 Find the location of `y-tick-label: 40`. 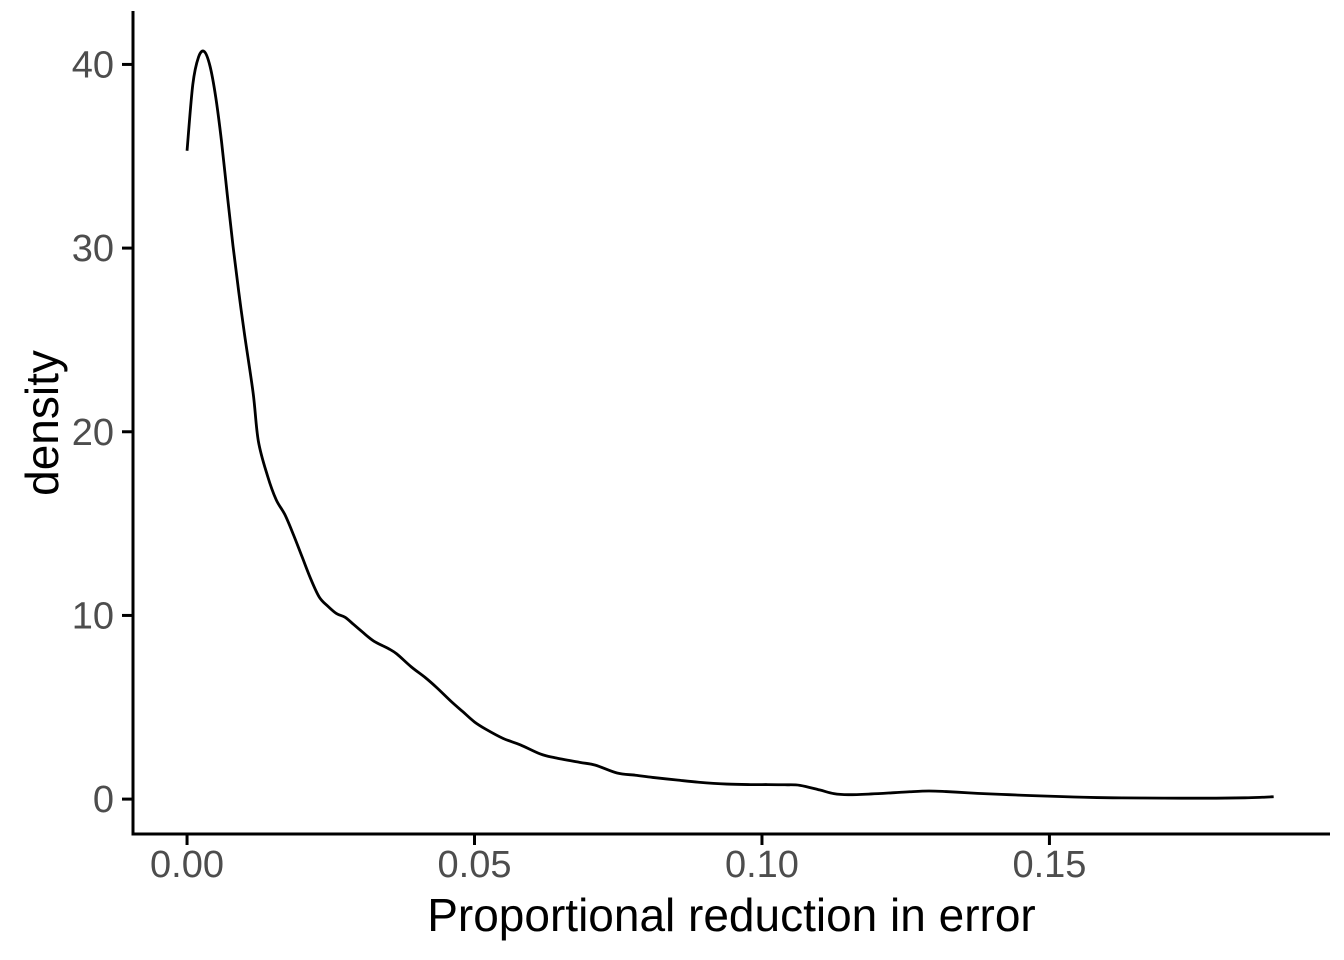

y-tick-label: 40 is located at coordinates (93, 65).